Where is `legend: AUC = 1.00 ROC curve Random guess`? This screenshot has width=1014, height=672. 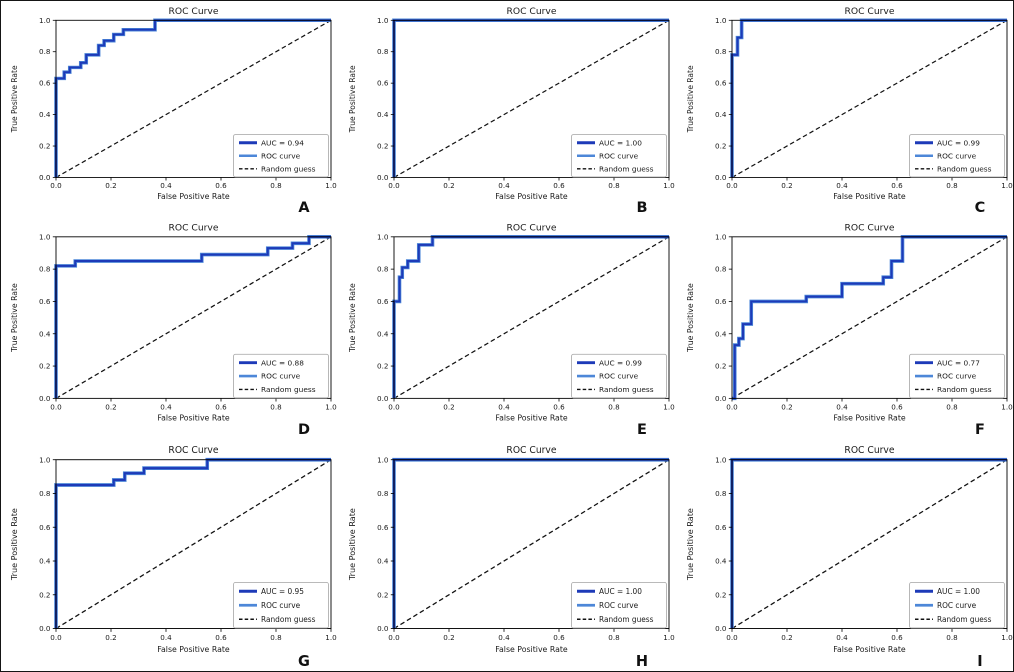 legend: AUC = 1.00 ROC curve Random guess is located at coordinates (619, 156).